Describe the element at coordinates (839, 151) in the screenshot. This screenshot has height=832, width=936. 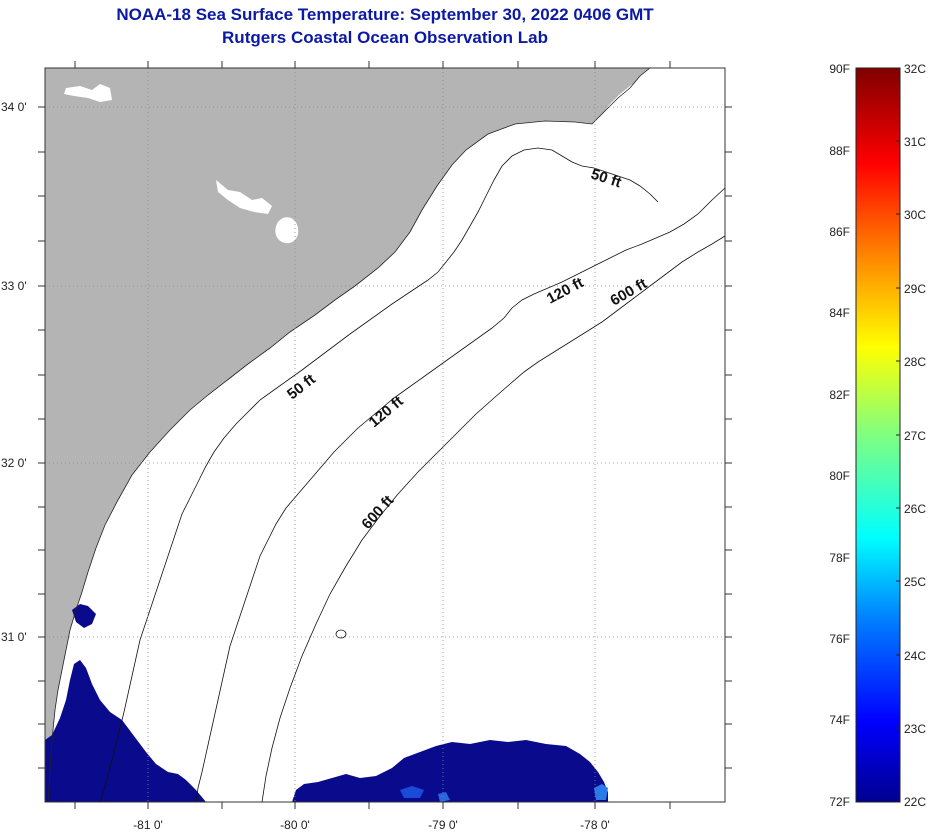
I see `cb-f-88: 88F` at that location.